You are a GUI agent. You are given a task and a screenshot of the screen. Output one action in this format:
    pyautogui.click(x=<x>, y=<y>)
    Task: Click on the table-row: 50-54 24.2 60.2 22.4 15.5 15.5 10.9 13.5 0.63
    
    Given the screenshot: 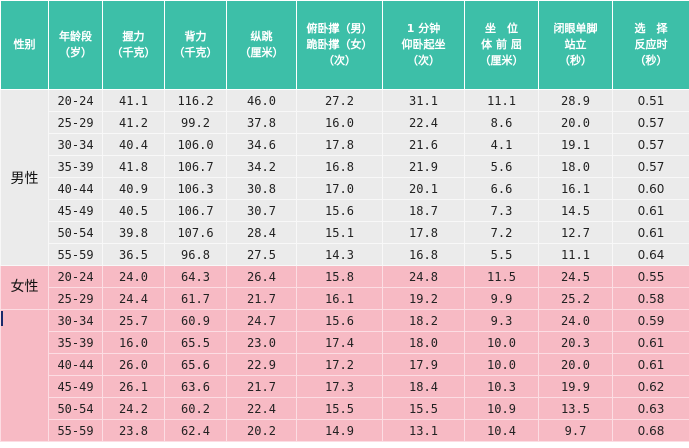 What is the action you would take?
    pyautogui.click(x=345, y=408)
    